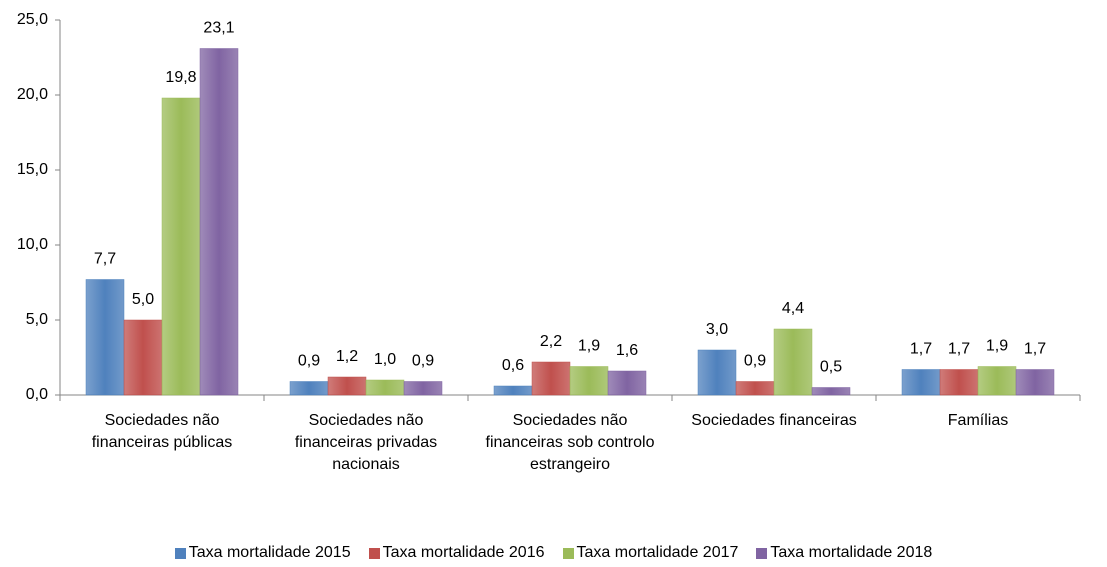  Describe the element at coordinates (218, 28) in the screenshot. I see `data-label: 23,1` at that location.